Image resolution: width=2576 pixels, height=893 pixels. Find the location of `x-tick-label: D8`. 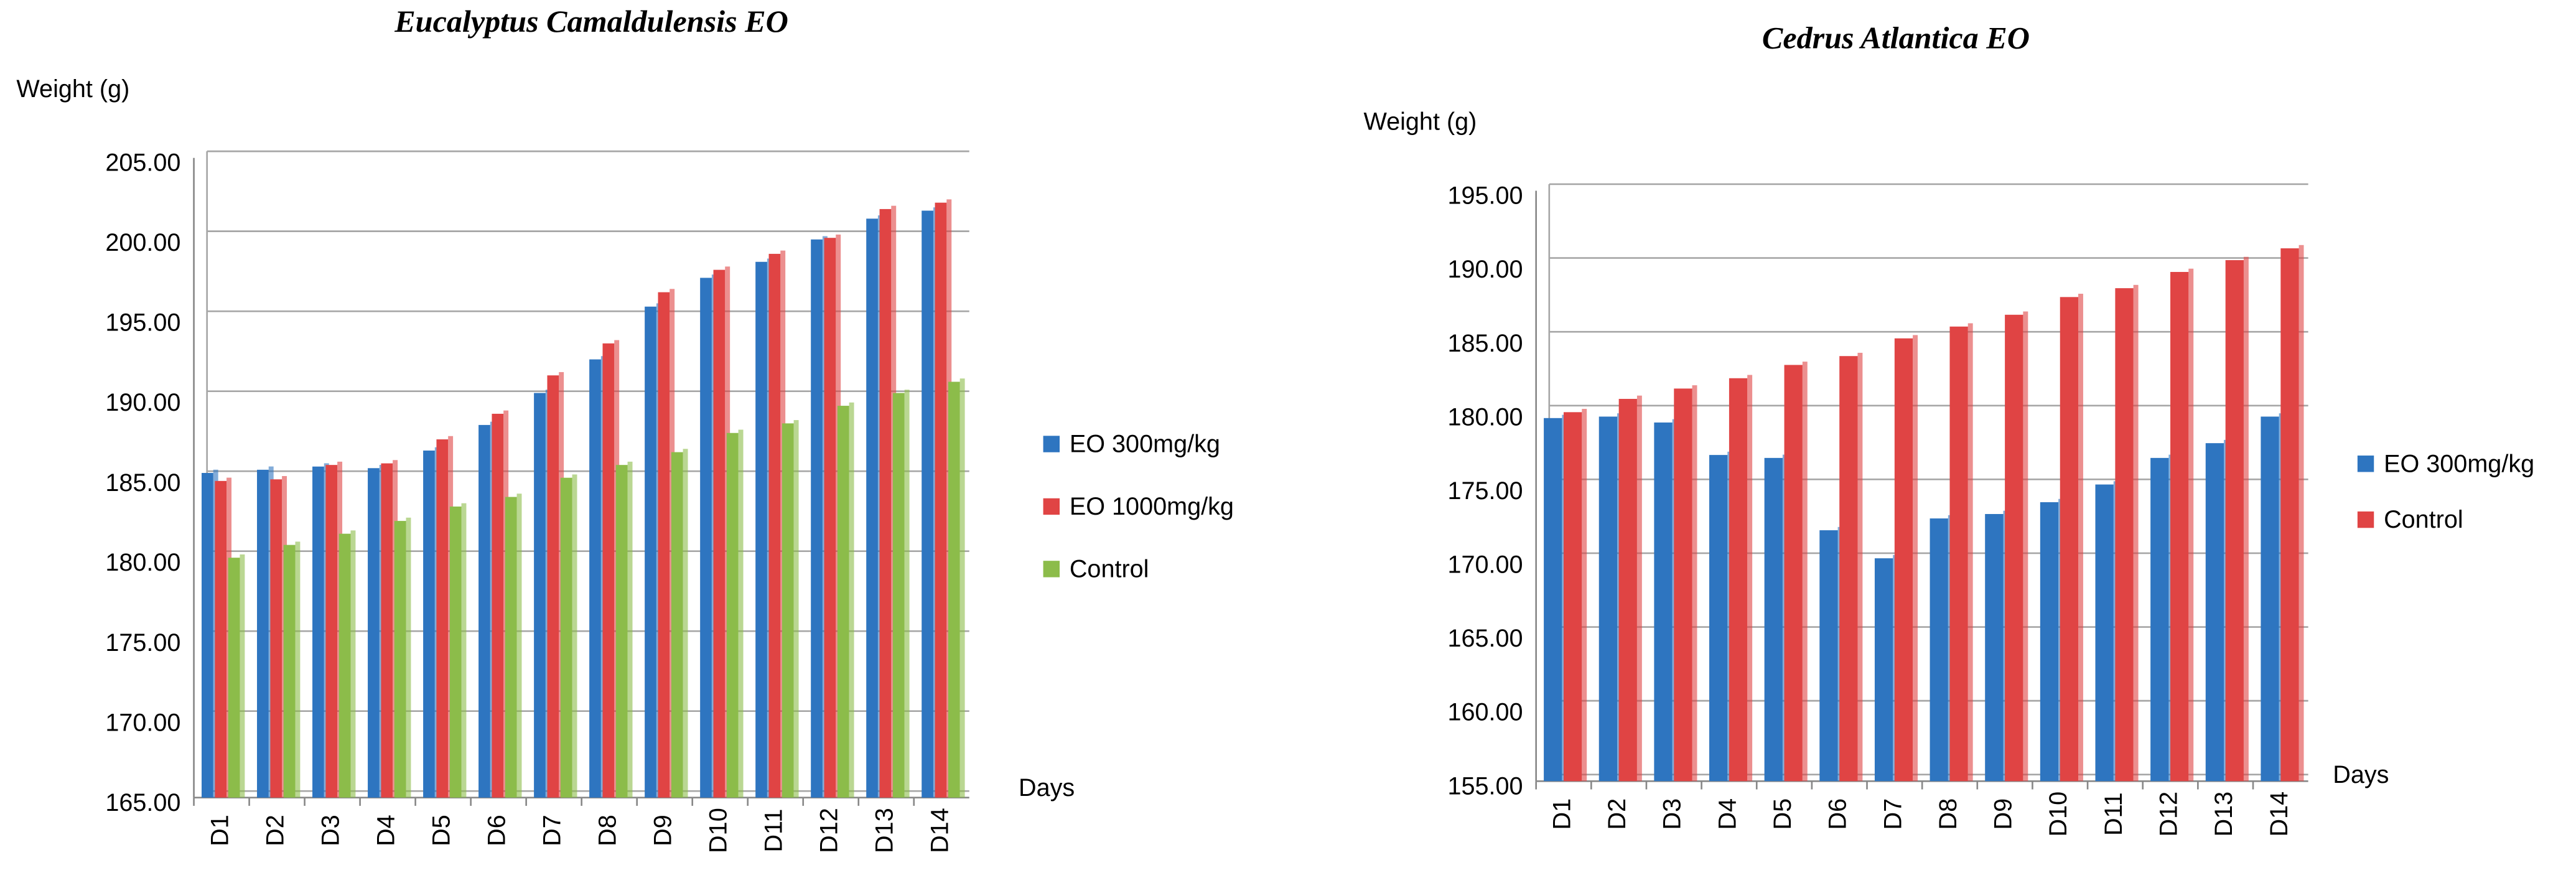

x-tick-label: D8 is located at coordinates (608, 830).